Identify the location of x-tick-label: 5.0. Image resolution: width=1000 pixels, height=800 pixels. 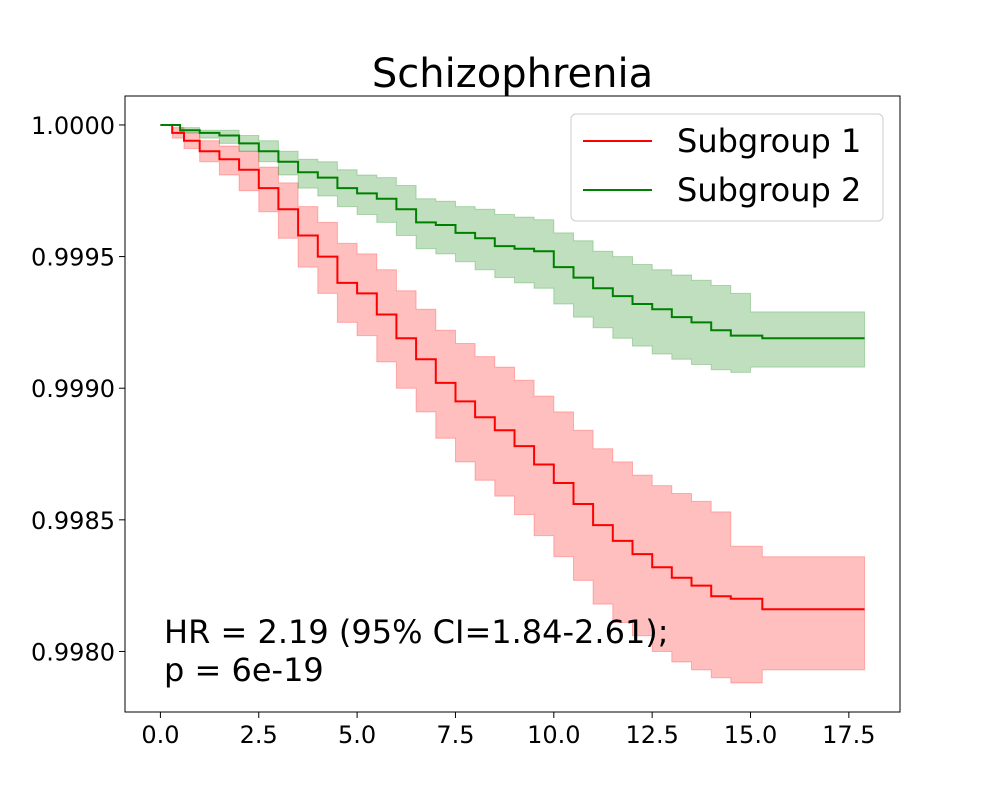
(357, 735).